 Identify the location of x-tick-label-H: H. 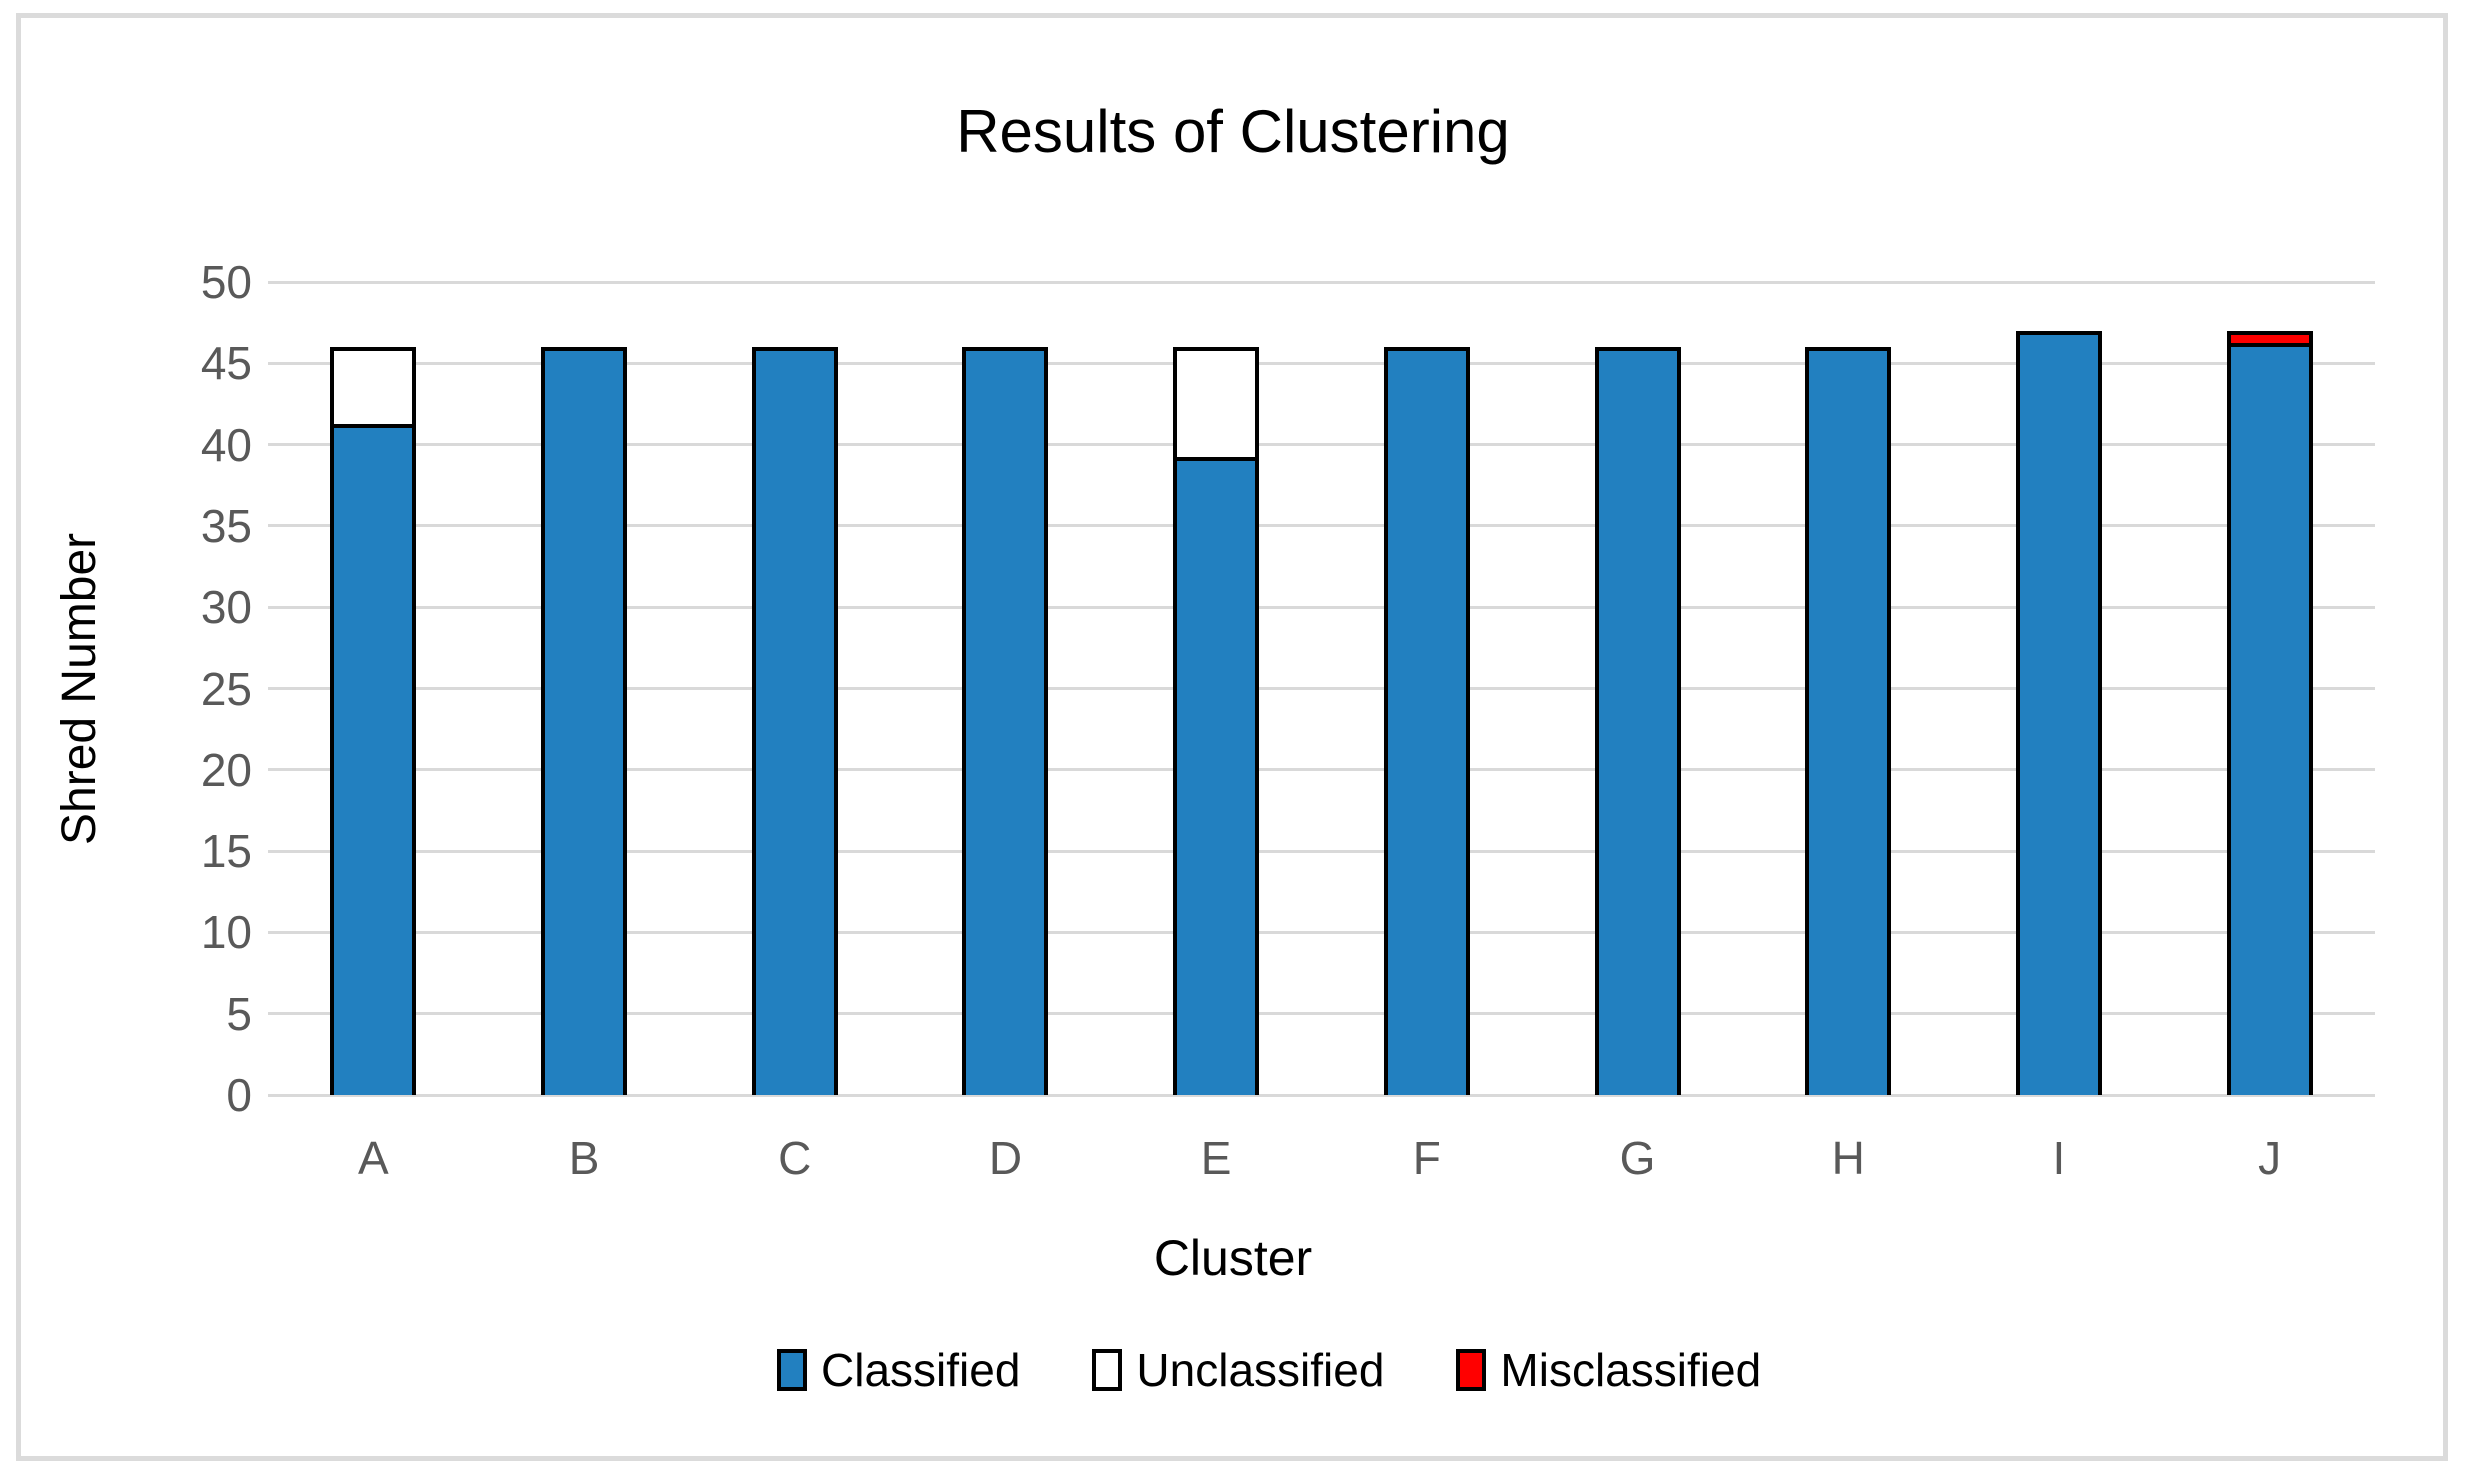
(1848, 1158).